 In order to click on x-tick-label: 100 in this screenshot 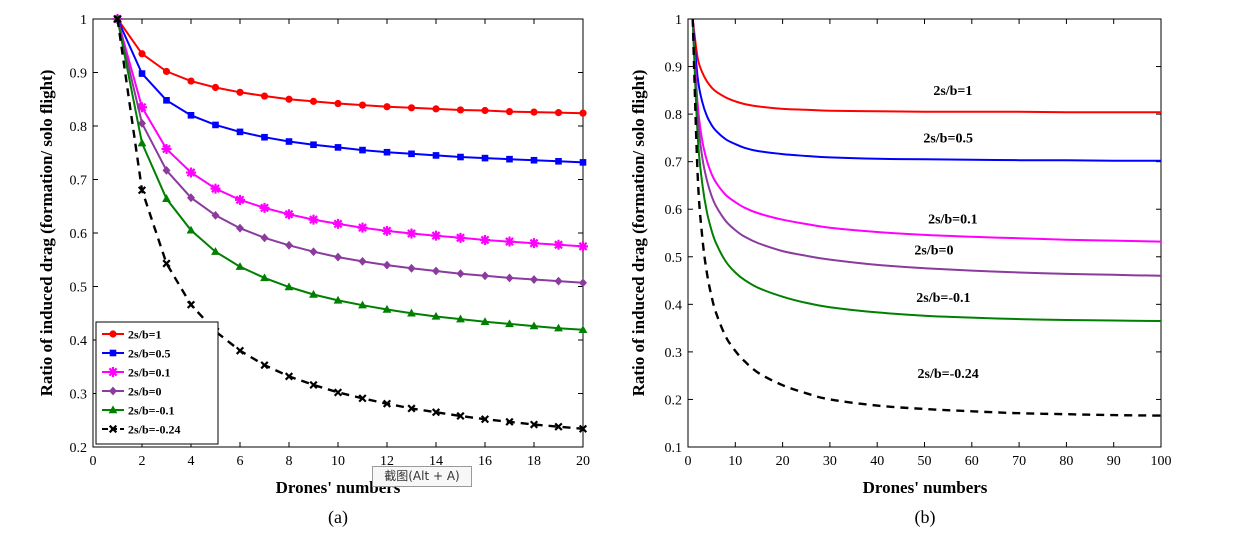, I will do `click(1161, 461)`.